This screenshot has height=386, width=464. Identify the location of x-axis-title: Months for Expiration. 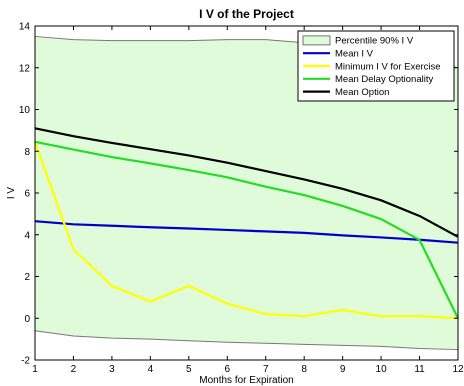
(246, 380).